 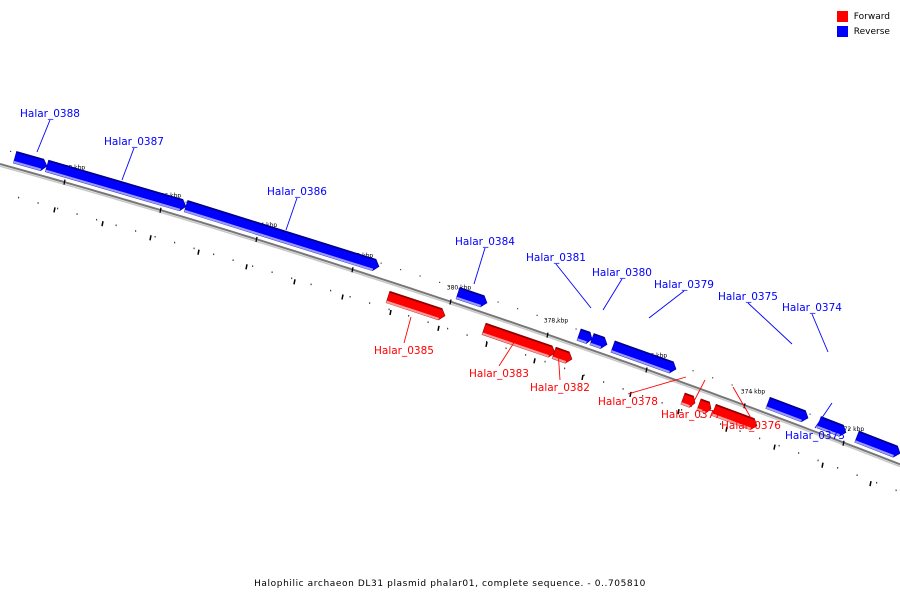 What do you see at coordinates (622, 273) in the screenshot?
I see `gene-label: Halar_0380` at bounding box center [622, 273].